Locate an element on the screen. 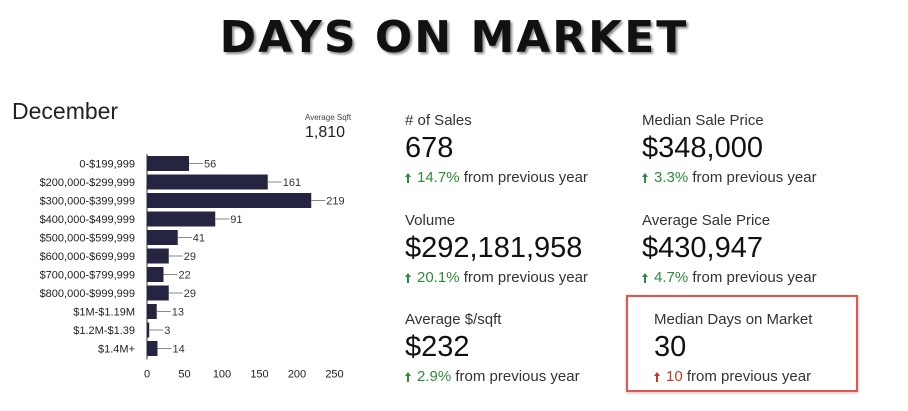 The height and width of the screenshot is (411, 908). stat-change-value: 10 is located at coordinates (674, 376).